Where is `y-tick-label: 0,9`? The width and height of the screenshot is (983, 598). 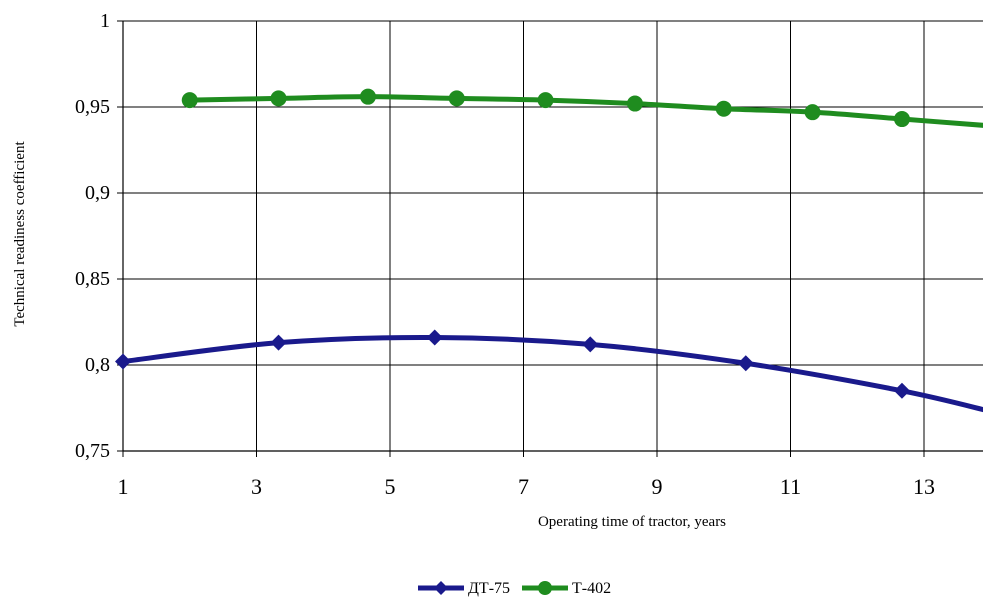
y-tick-label: 0,9 is located at coordinates (97, 193).